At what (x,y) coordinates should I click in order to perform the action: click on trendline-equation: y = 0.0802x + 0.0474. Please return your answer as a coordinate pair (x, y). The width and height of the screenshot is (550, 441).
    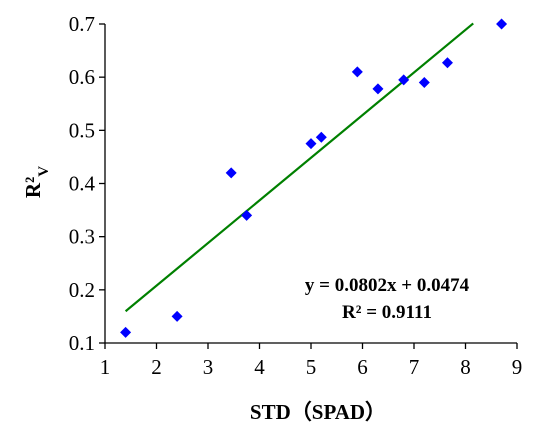
    Looking at the image, I should click on (387, 285).